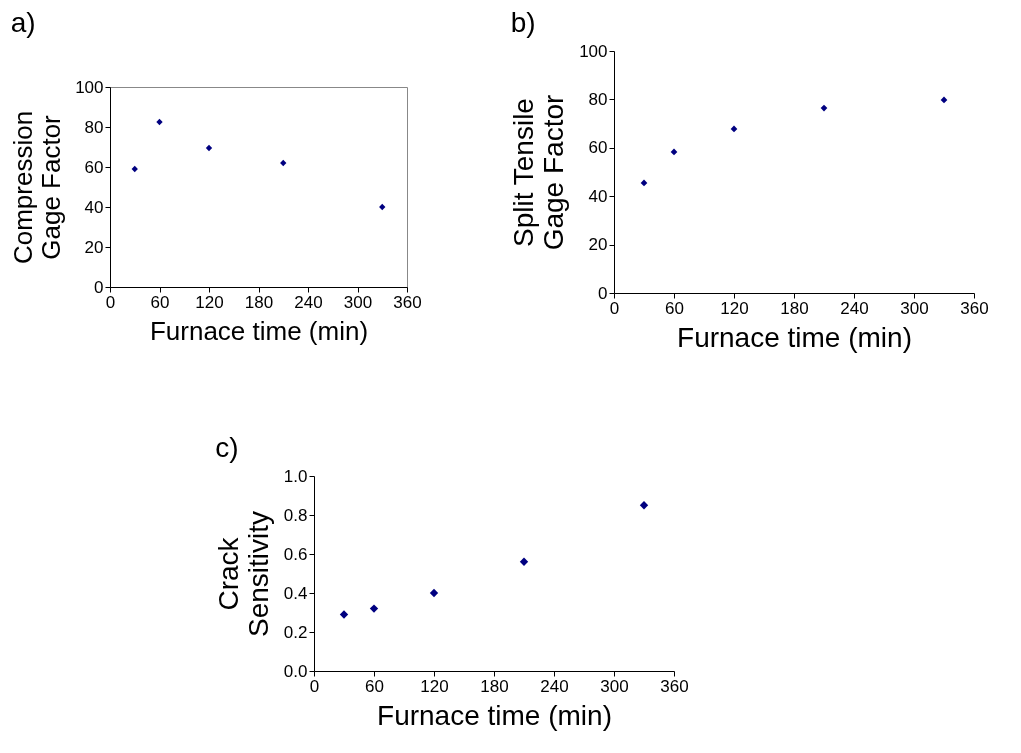 Image resolution: width=1021 pixels, height=753 pixels. What do you see at coordinates (295, 671) in the screenshot?
I see `y-tick-label: 0.0` at bounding box center [295, 671].